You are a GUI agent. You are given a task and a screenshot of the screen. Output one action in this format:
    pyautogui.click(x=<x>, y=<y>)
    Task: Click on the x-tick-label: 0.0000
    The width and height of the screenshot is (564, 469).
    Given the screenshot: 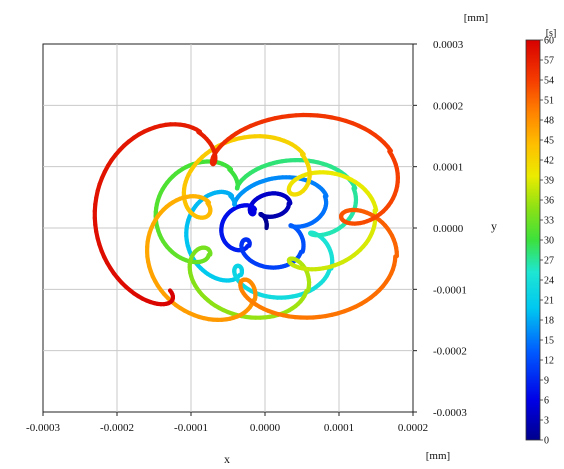 What is the action you would take?
    pyautogui.click(x=265, y=428)
    